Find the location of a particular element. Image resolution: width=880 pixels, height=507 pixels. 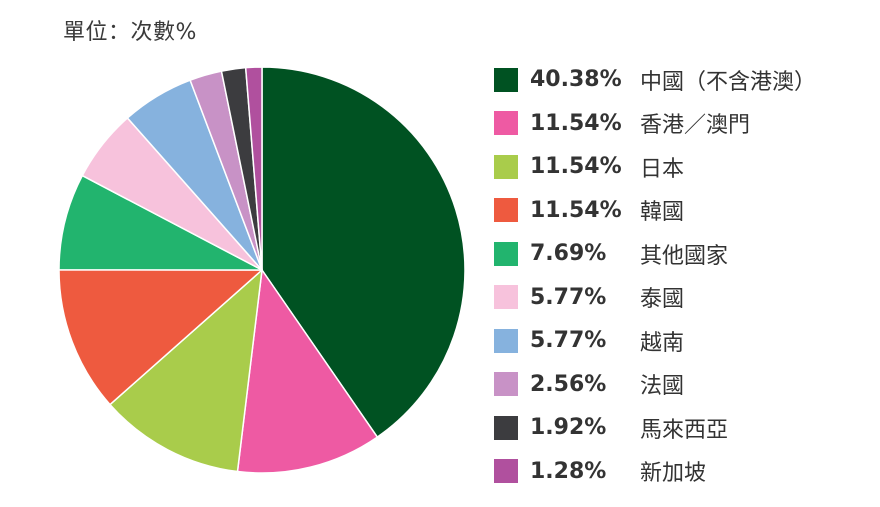

legend-label: 香港／澳門 is located at coordinates (695, 126).